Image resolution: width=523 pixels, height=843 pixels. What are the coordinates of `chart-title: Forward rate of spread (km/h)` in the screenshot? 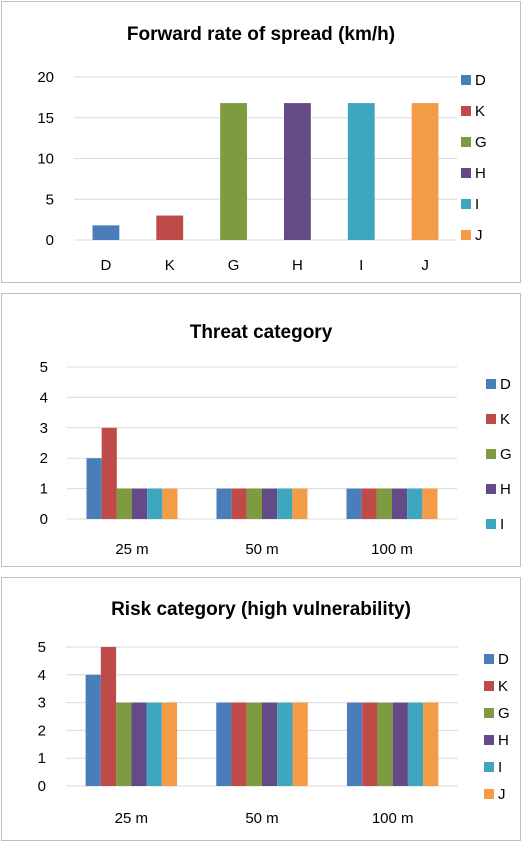 It's located at (261, 34).